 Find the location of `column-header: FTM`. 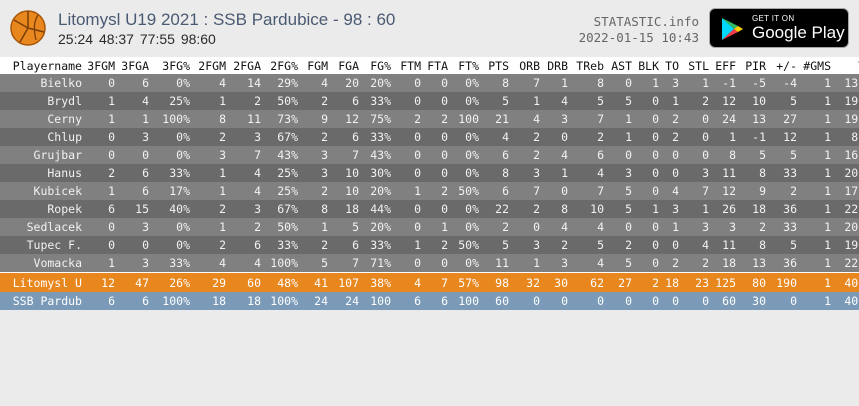

column-header: FTM is located at coordinates (408, 65).